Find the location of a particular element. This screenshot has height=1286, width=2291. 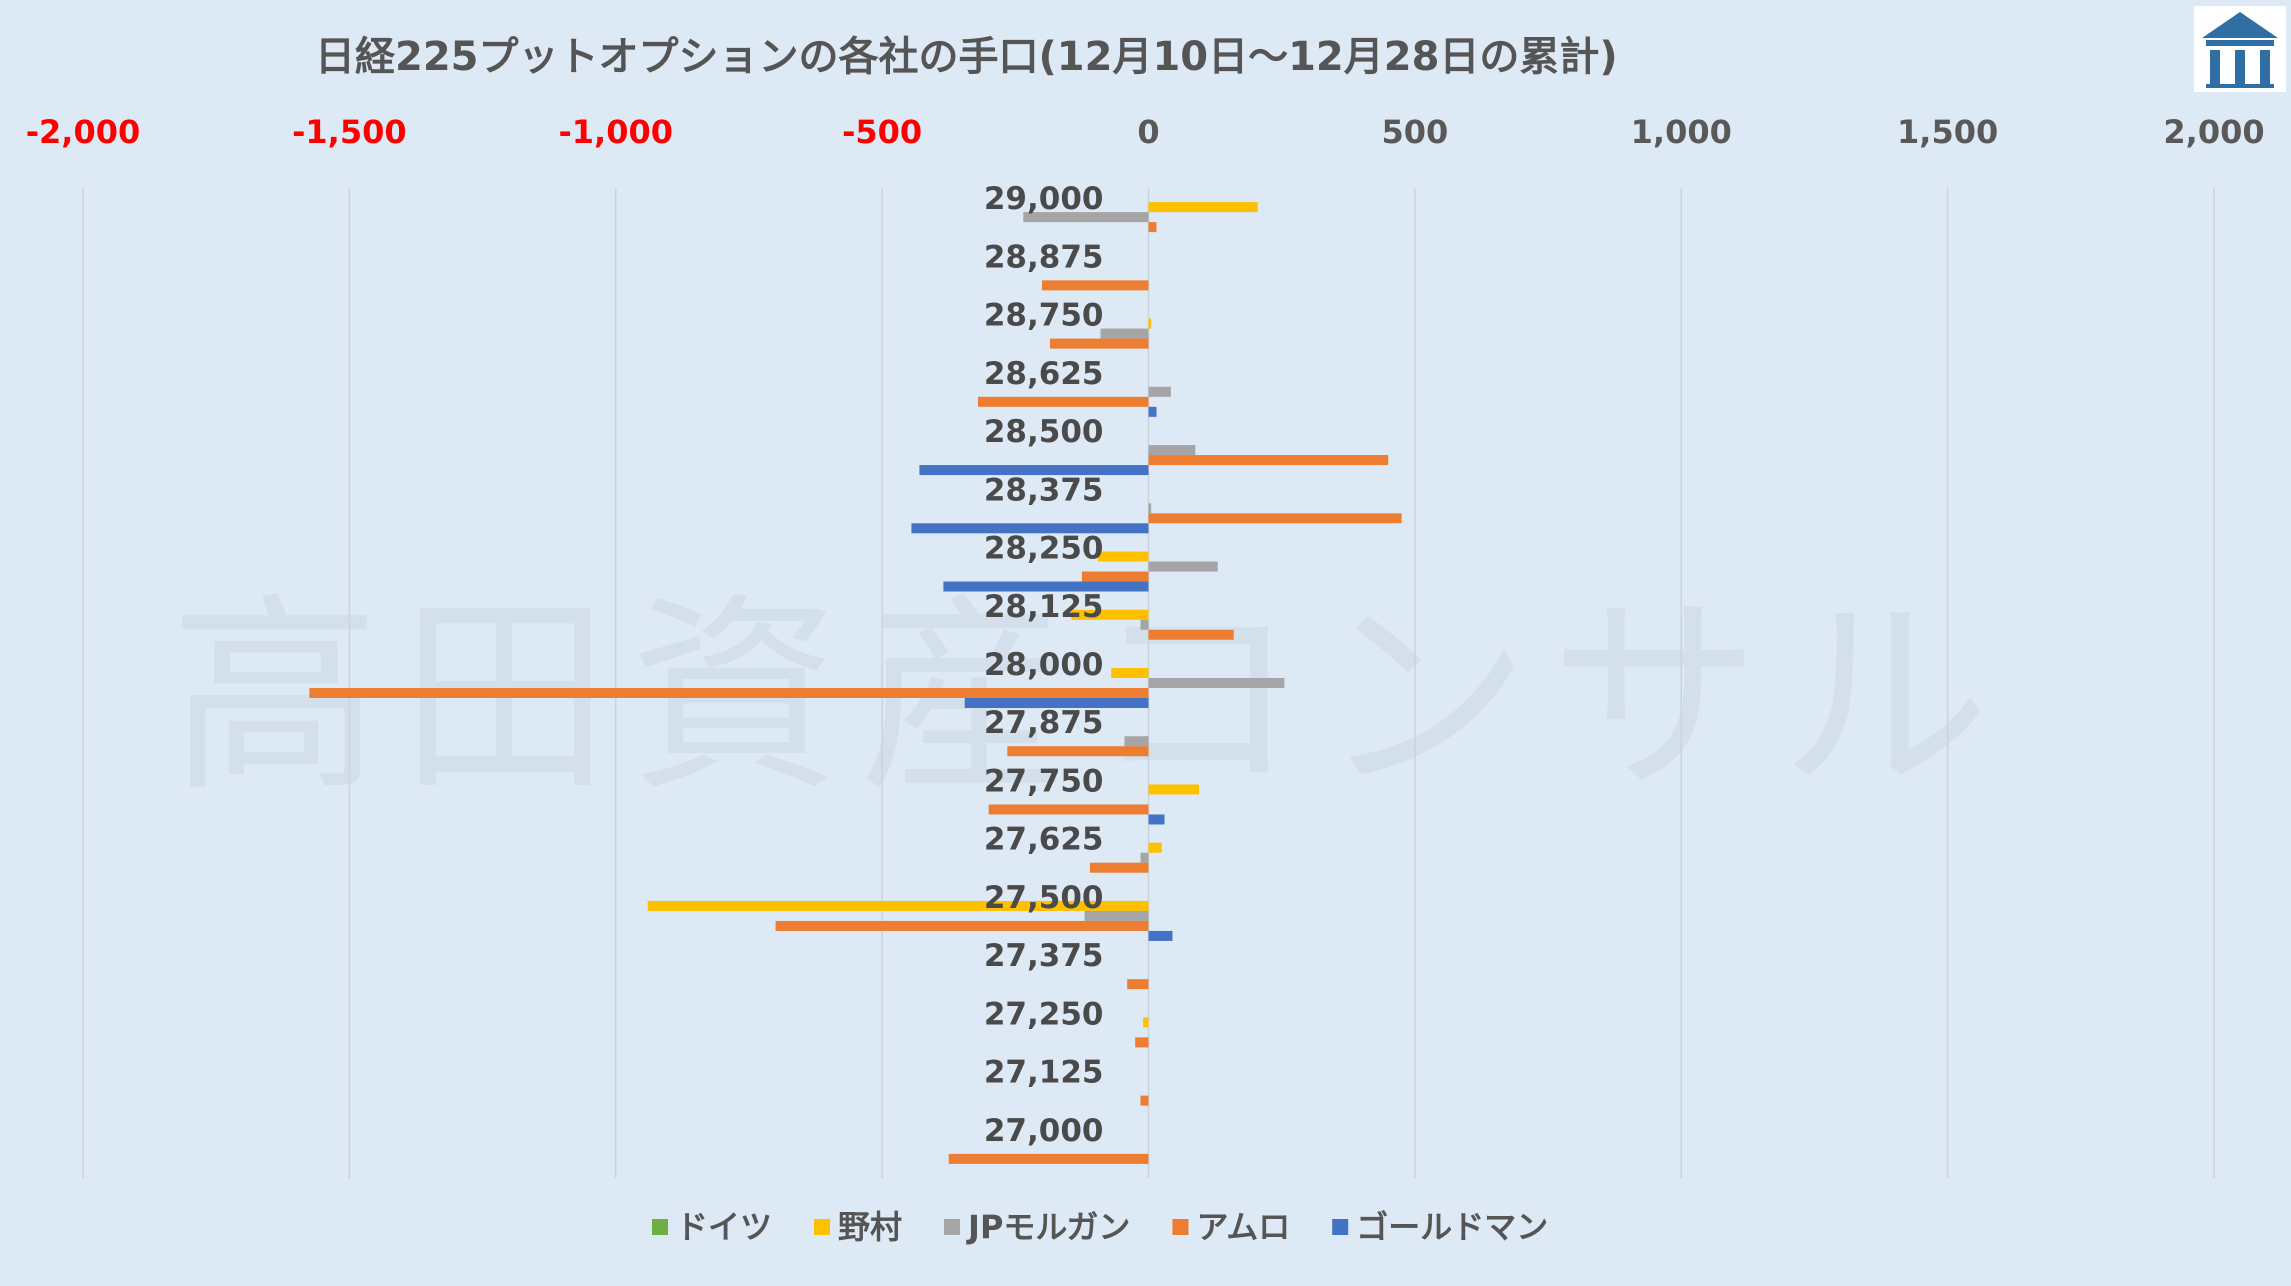

category-label: 27,375 is located at coordinates (1044, 956).